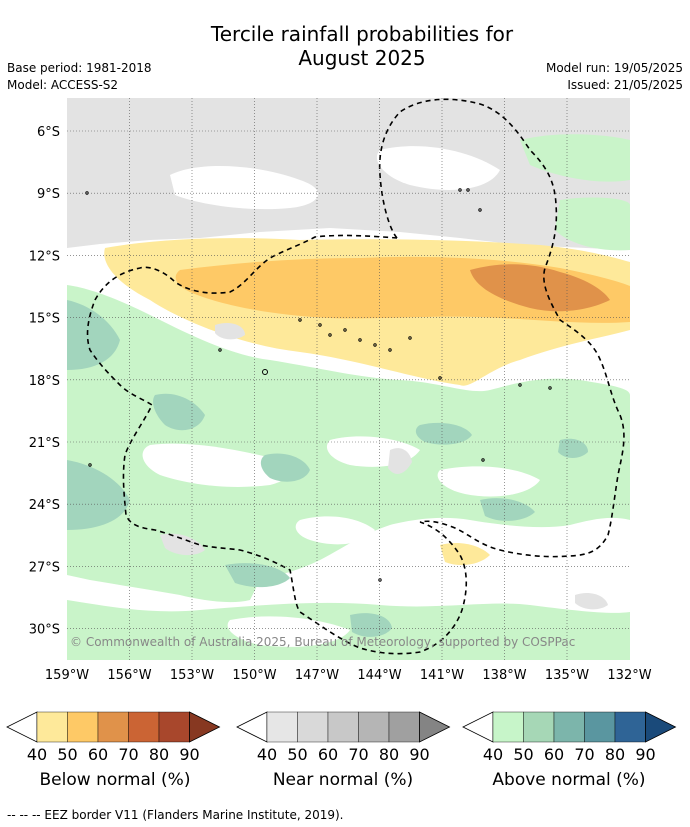 The width and height of the screenshot is (690, 827). What do you see at coordinates (44, 256) in the screenshot?
I see `lat-label: 12°S` at bounding box center [44, 256].